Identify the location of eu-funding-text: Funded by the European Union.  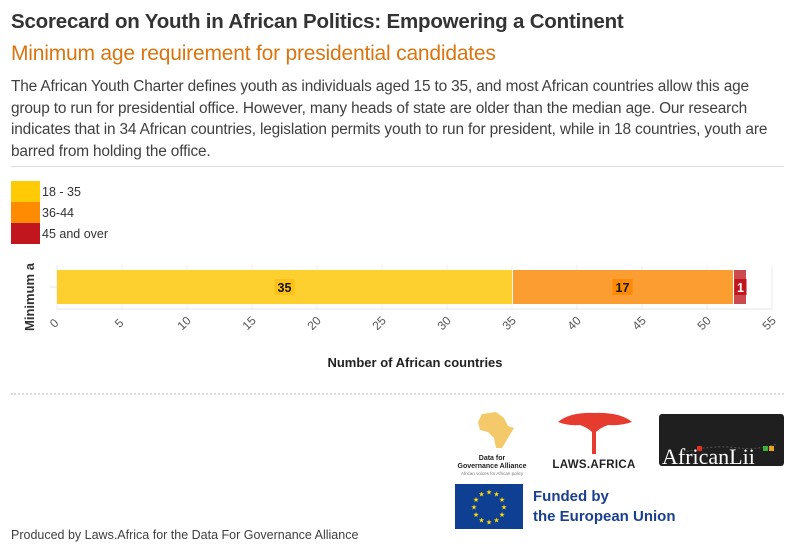
(604, 506).